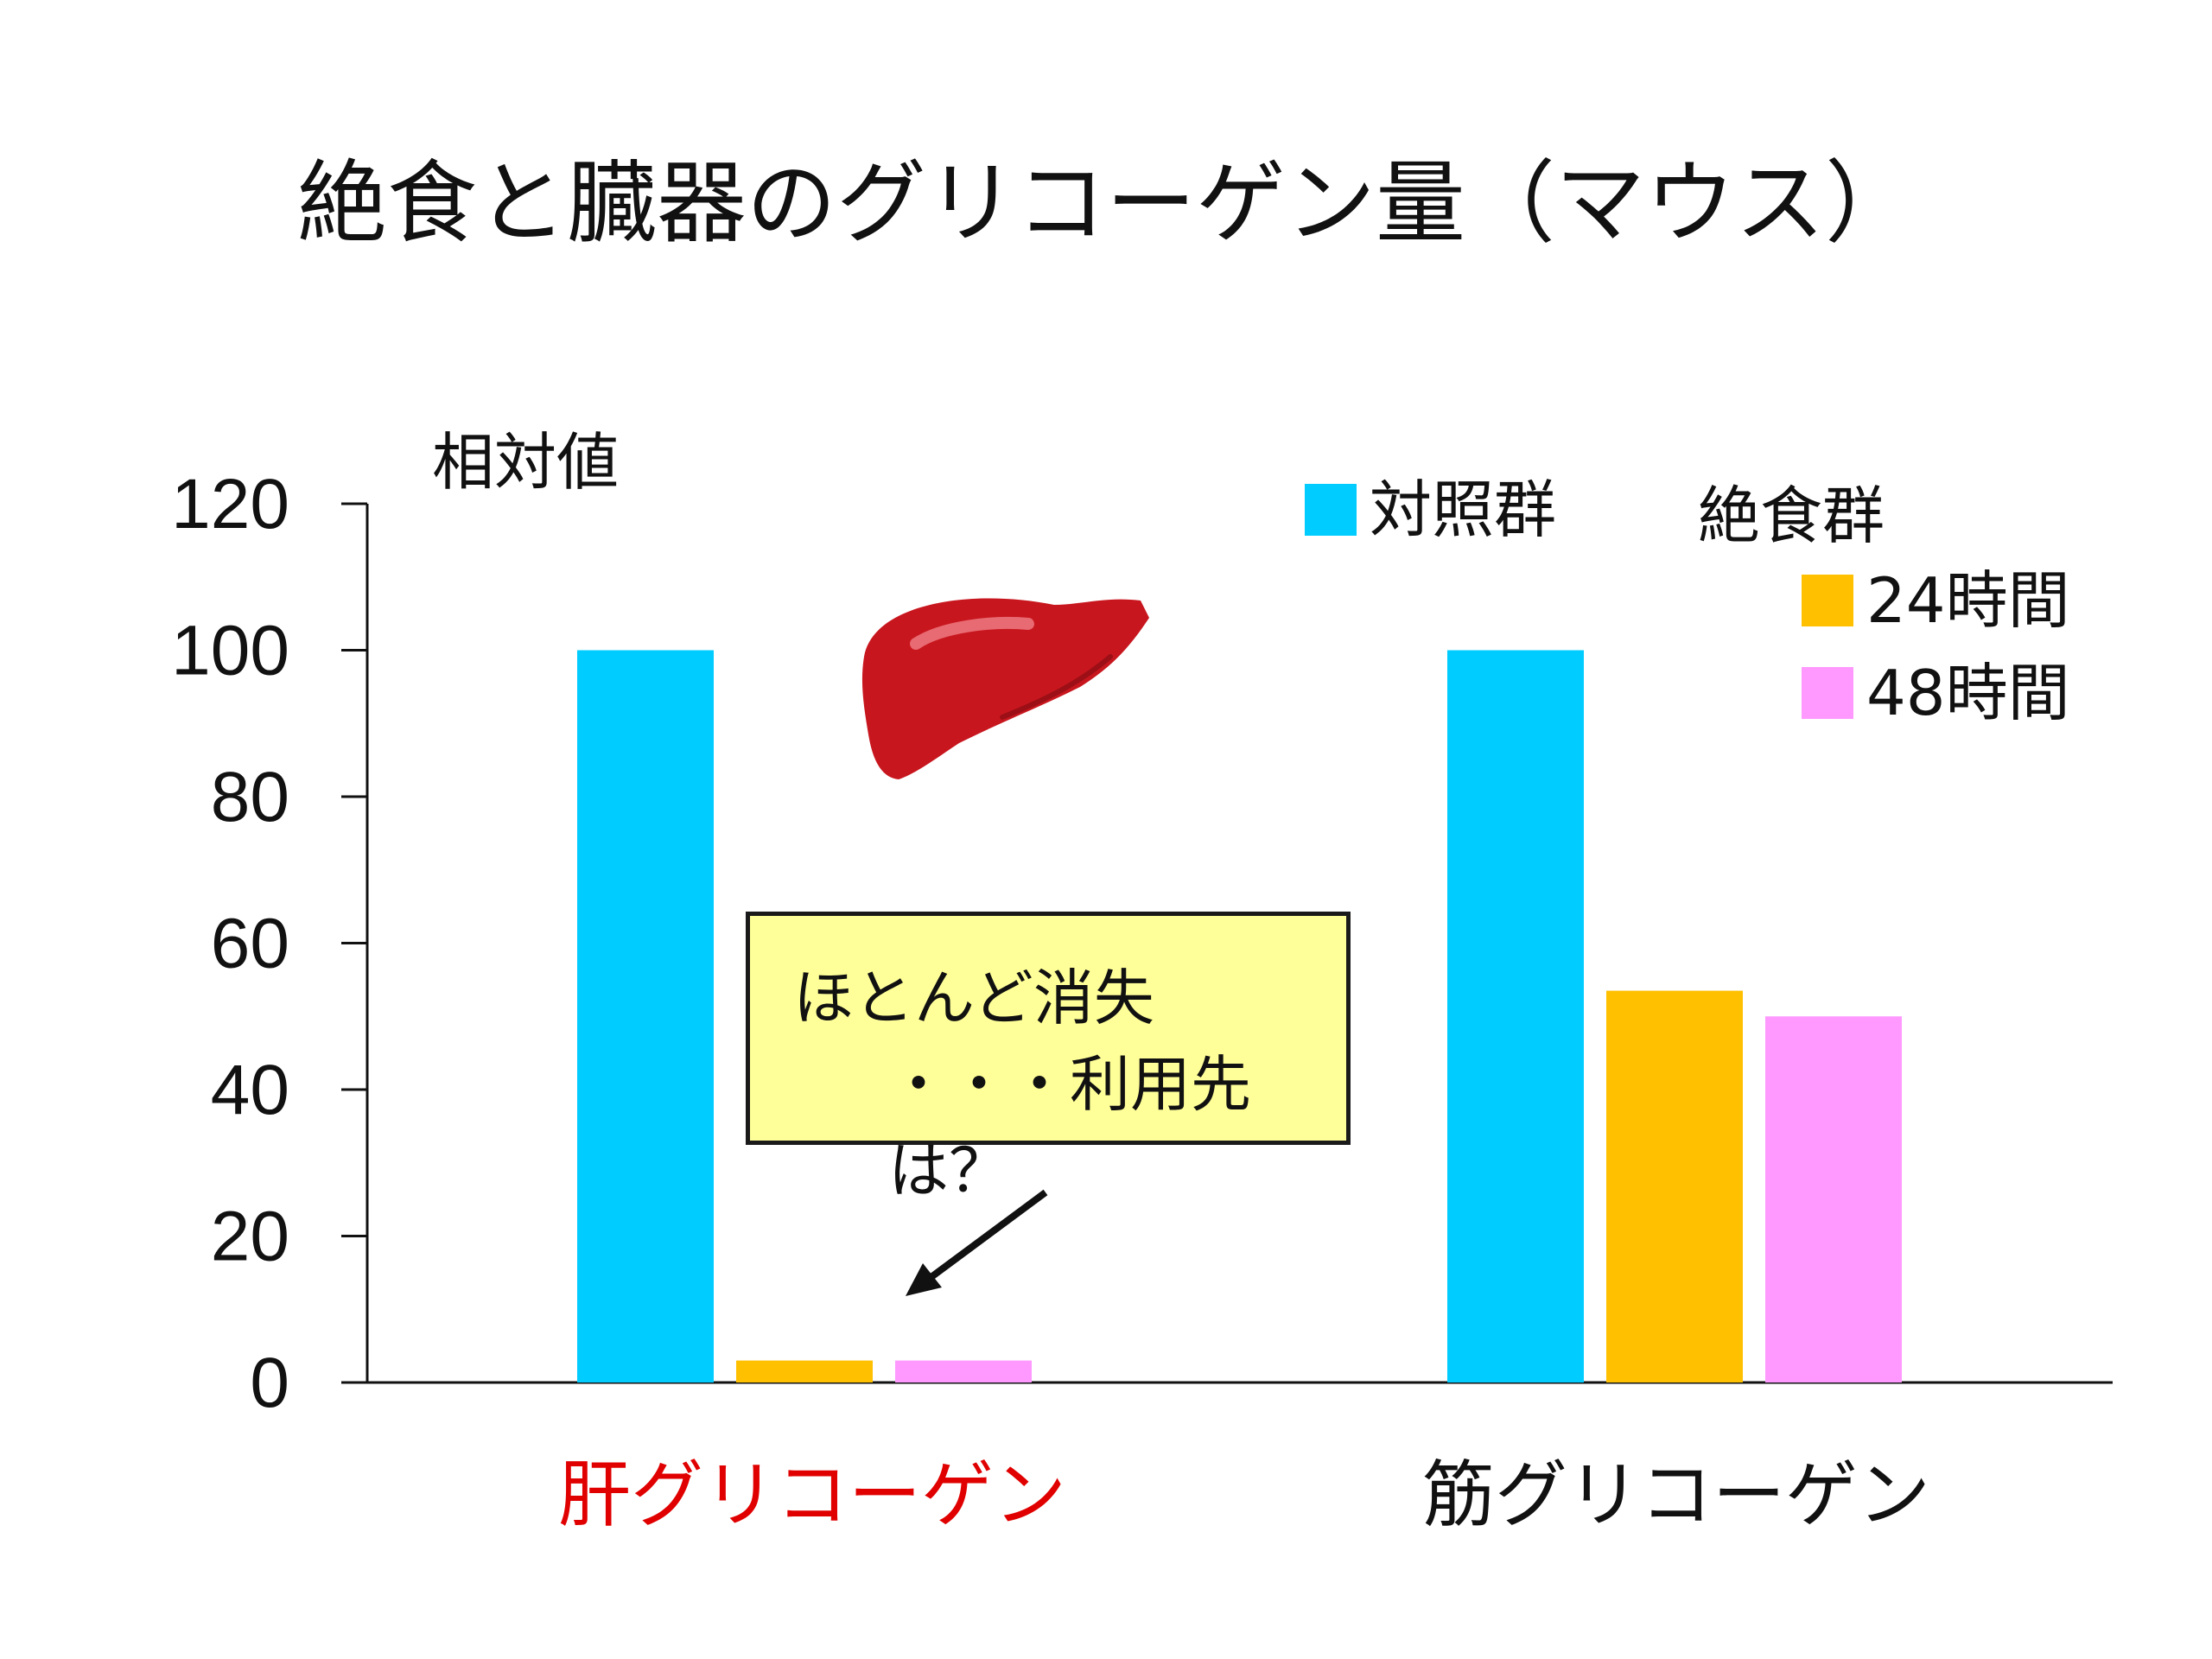 The image size is (2212, 1659). I want to click on liver-icon, so click(1005, 688).